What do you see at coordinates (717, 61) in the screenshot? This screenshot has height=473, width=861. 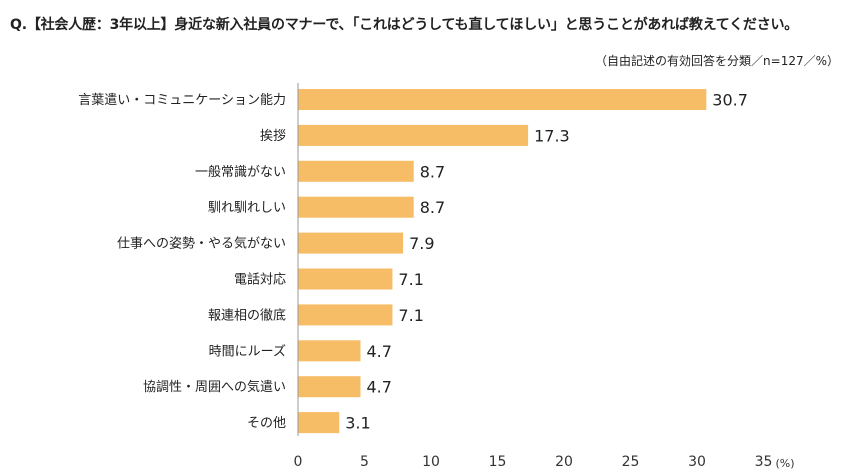 I see `sample-note: （自由記述の有効回答を分類／n=127／%）` at bounding box center [717, 61].